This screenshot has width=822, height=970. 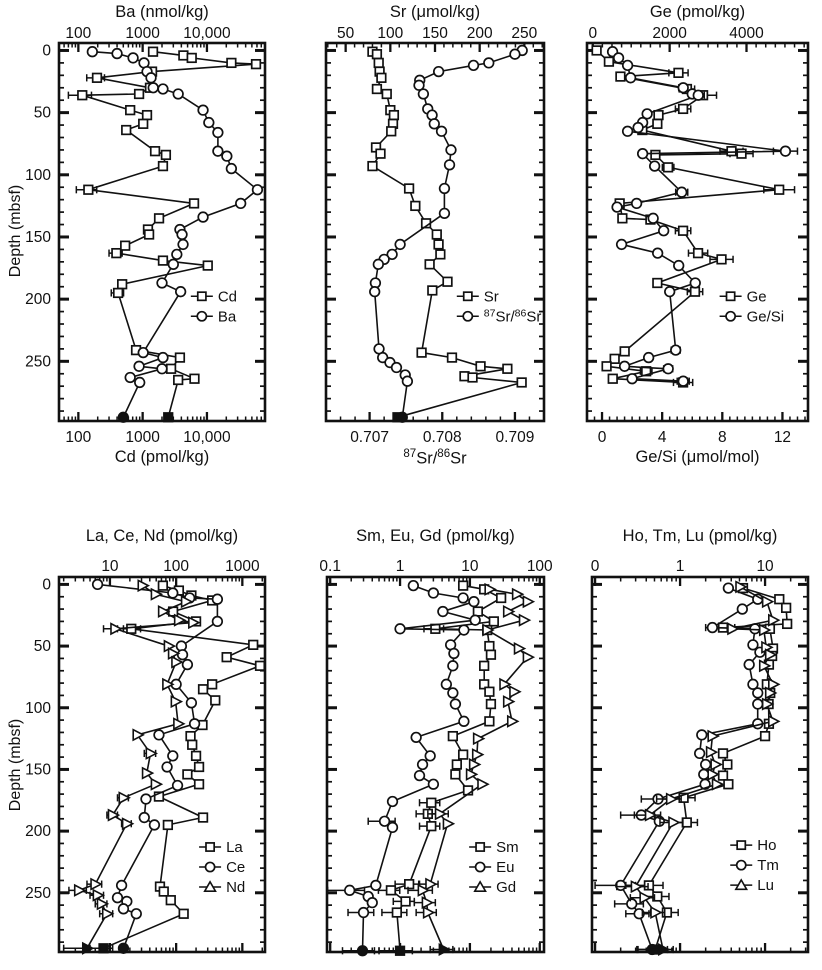 I want to click on svg-text: Sm, so click(x=507, y=847).